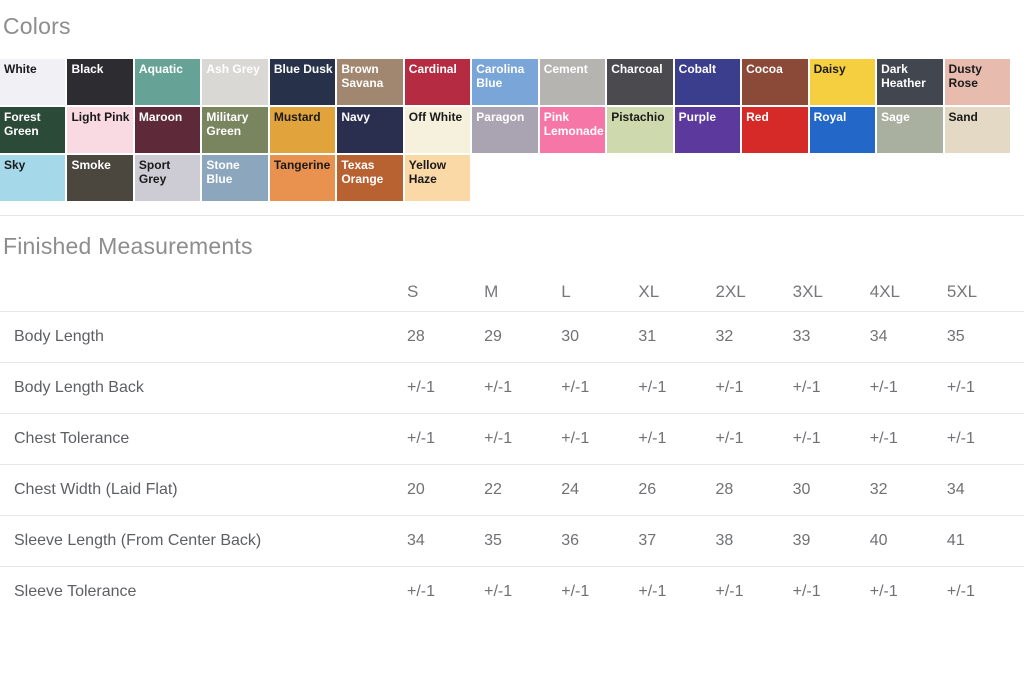 This screenshot has height=676, width=1024. Describe the element at coordinates (302, 178) in the screenshot. I see `color-swatch-tangerine: Tangerine` at that location.